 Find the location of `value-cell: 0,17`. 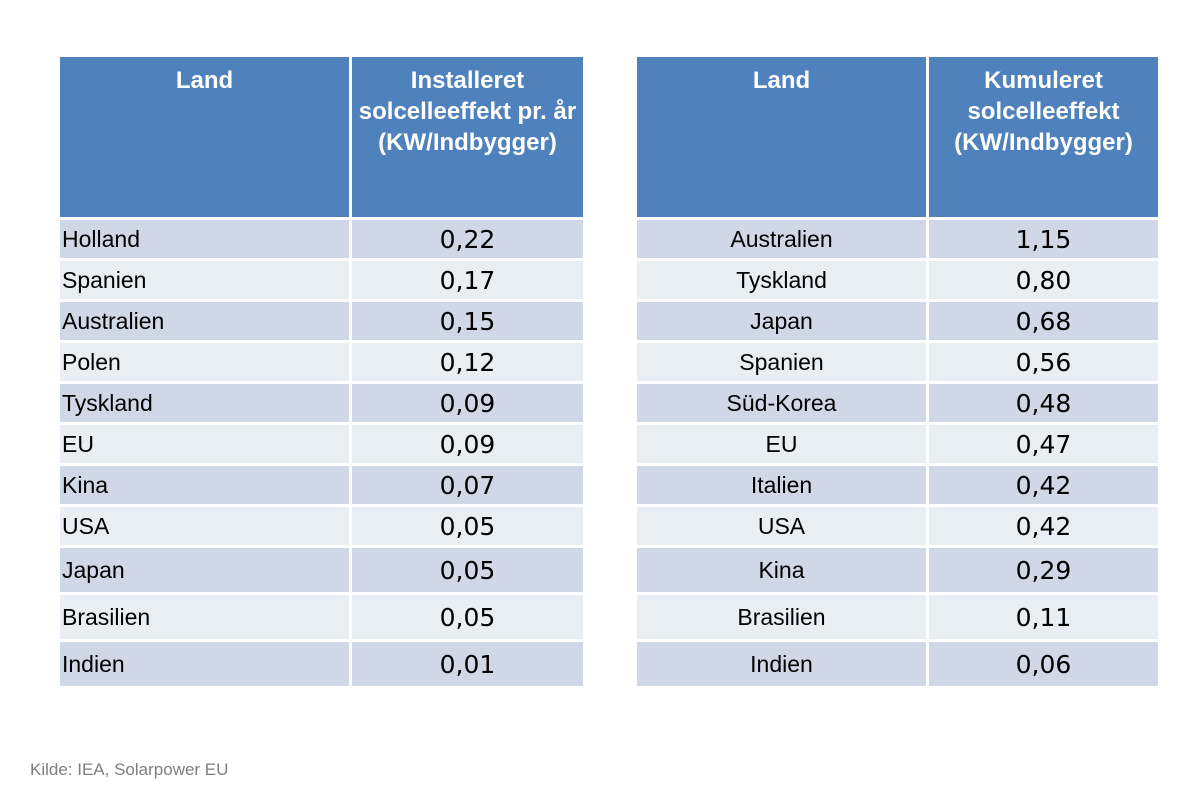

value-cell: 0,17 is located at coordinates (467, 280).